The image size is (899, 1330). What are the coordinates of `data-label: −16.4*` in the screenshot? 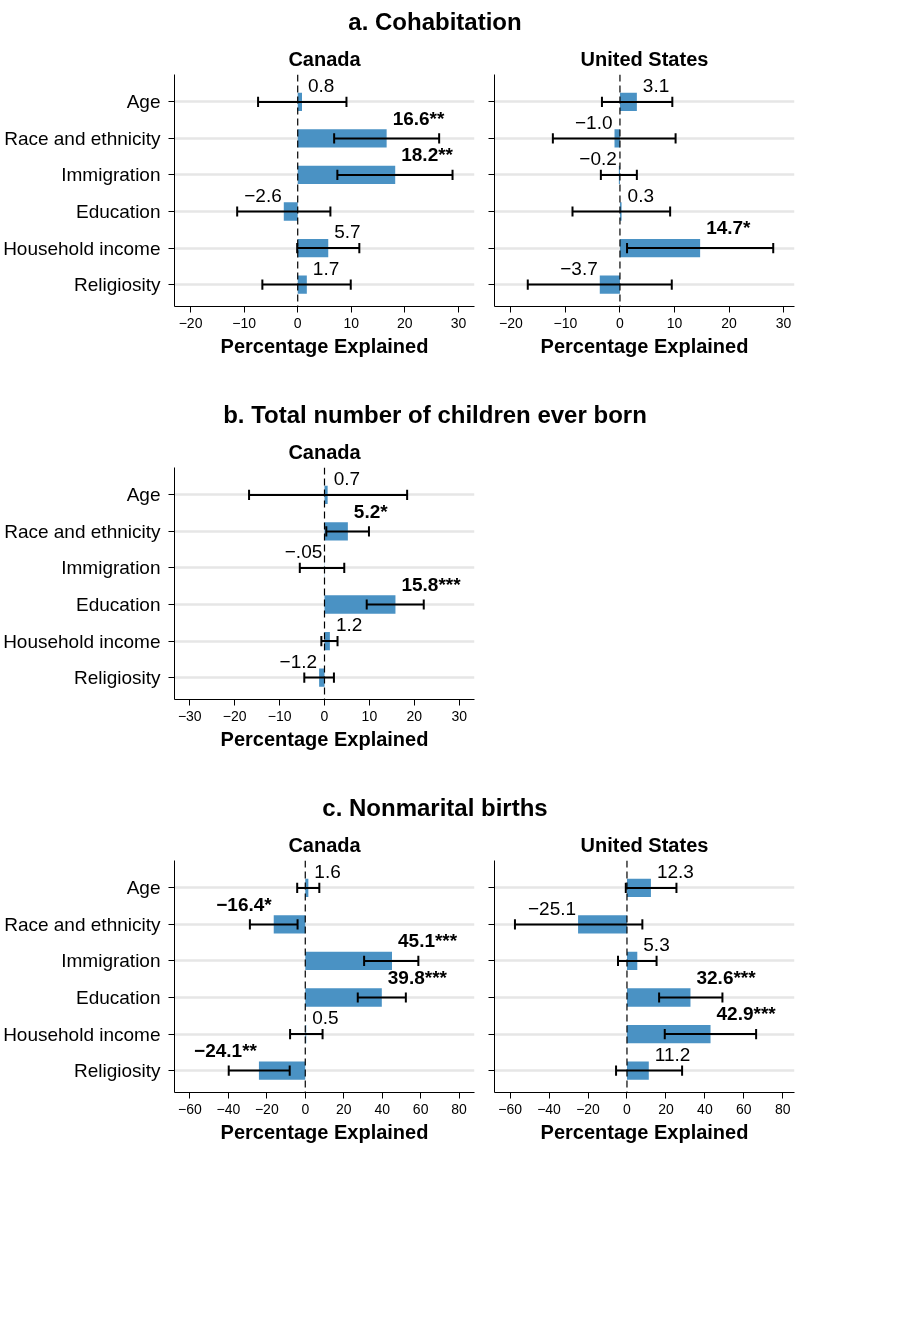 It's located at (244, 904).